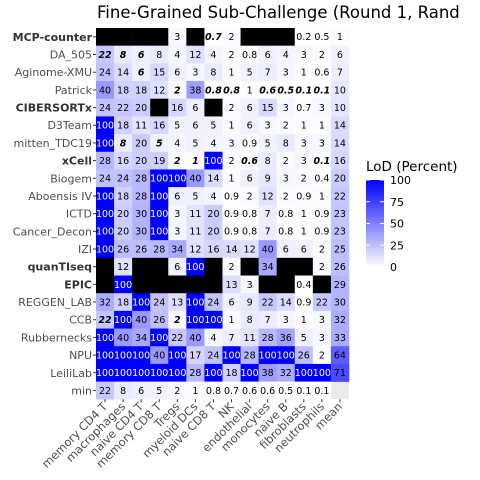 This screenshot has width=480, height=480. Describe the element at coordinates (177, 302) in the screenshot. I see `heatmap-cell-label: 13` at that location.